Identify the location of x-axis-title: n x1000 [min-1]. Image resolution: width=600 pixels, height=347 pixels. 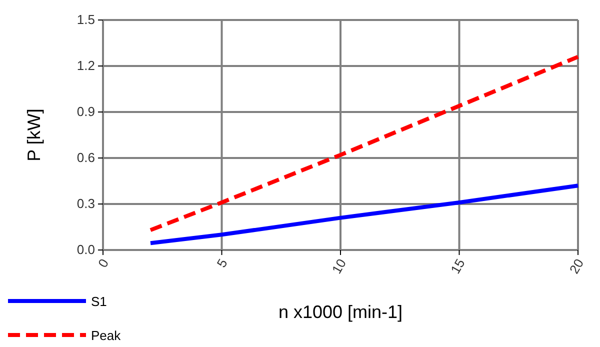
(340, 312).